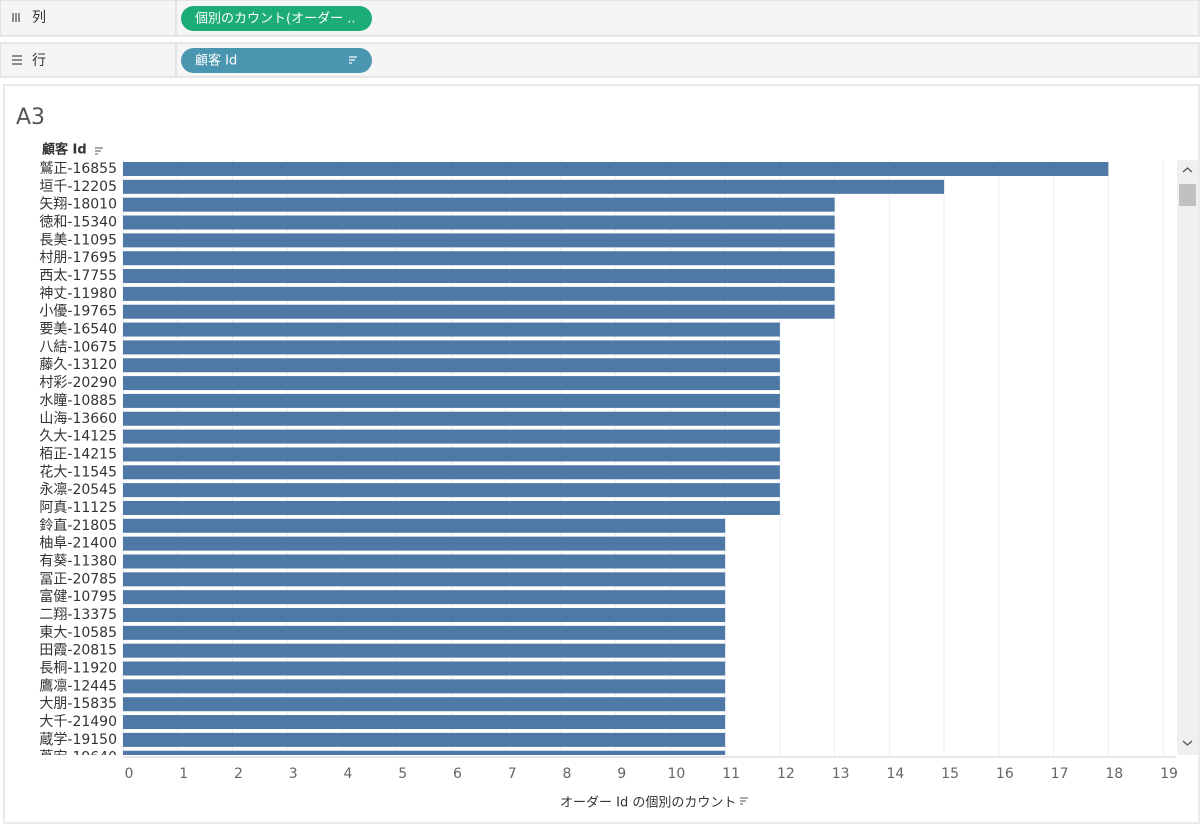  What do you see at coordinates (78, 365) in the screenshot?
I see `y-tick-label: 藤久-13120` at bounding box center [78, 365].